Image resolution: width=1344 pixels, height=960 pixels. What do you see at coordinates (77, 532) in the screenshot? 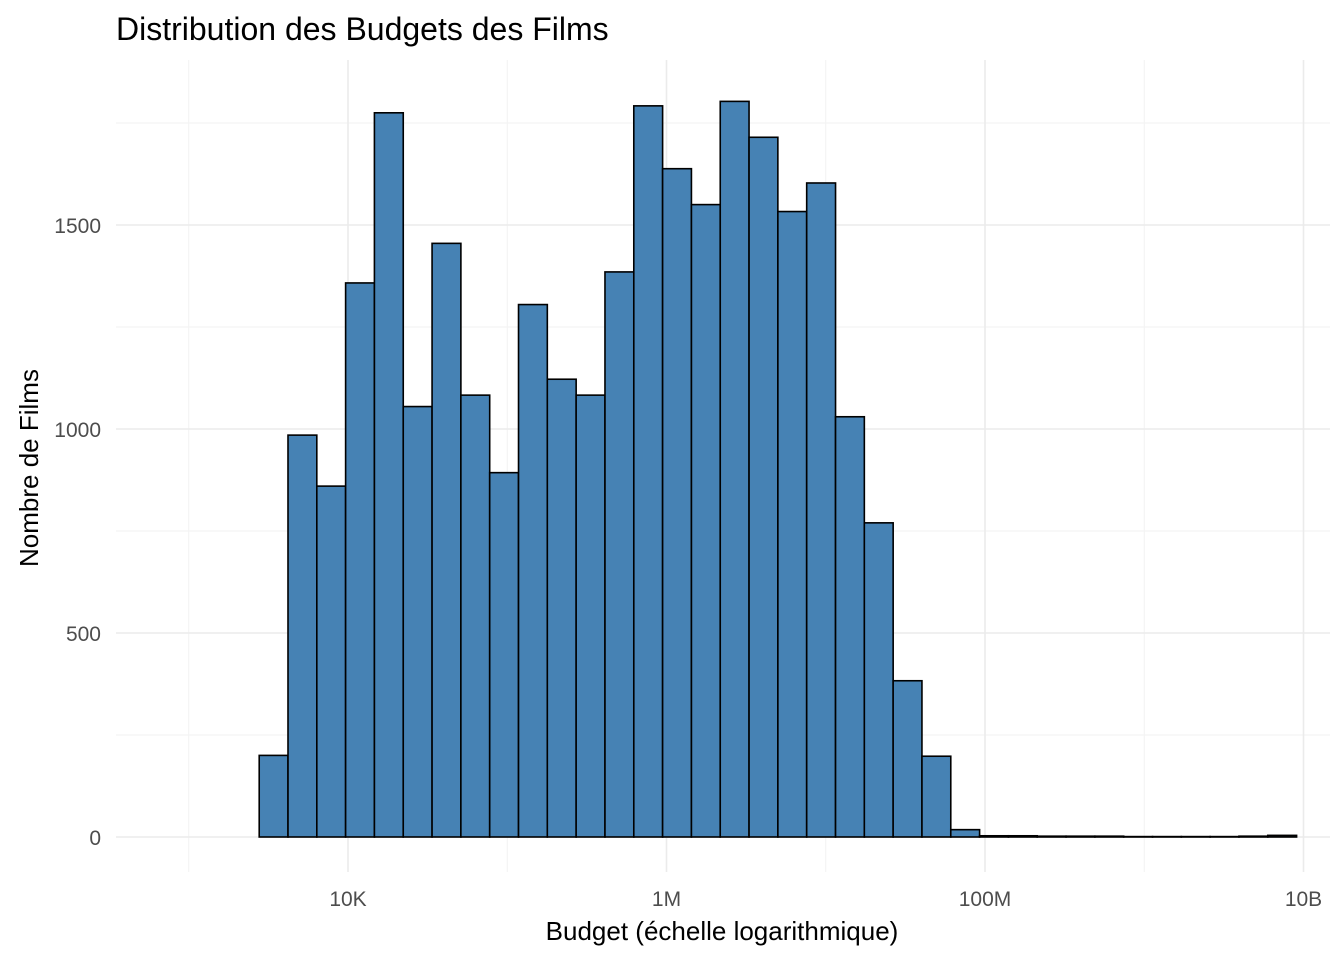
I see `y-axis-ticks: 0 500 1000 1500` at bounding box center [77, 532].